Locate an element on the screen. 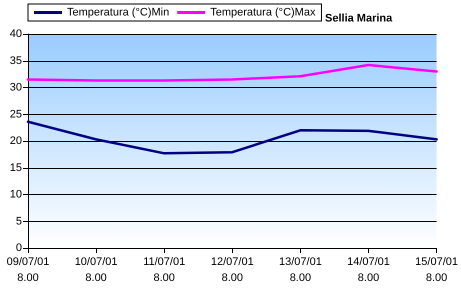  y-tick-label: 25 is located at coordinates (16, 114).